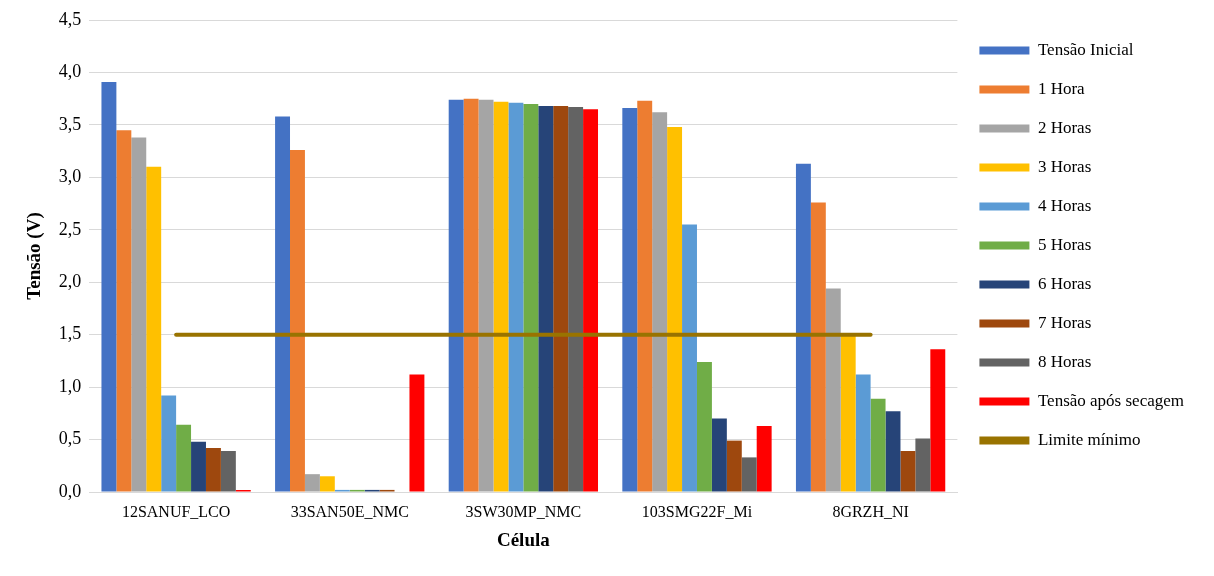 The width and height of the screenshot is (1214, 576). Describe the element at coordinates (70, 176) in the screenshot. I see `y-tick-label: 3,0` at that location.